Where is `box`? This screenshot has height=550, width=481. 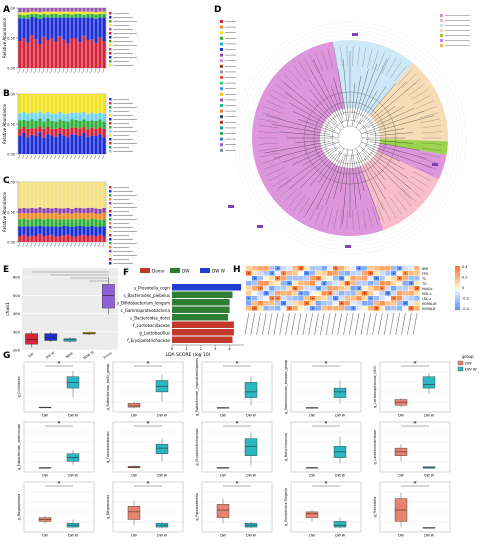 box is located at coordinates (108, 296).